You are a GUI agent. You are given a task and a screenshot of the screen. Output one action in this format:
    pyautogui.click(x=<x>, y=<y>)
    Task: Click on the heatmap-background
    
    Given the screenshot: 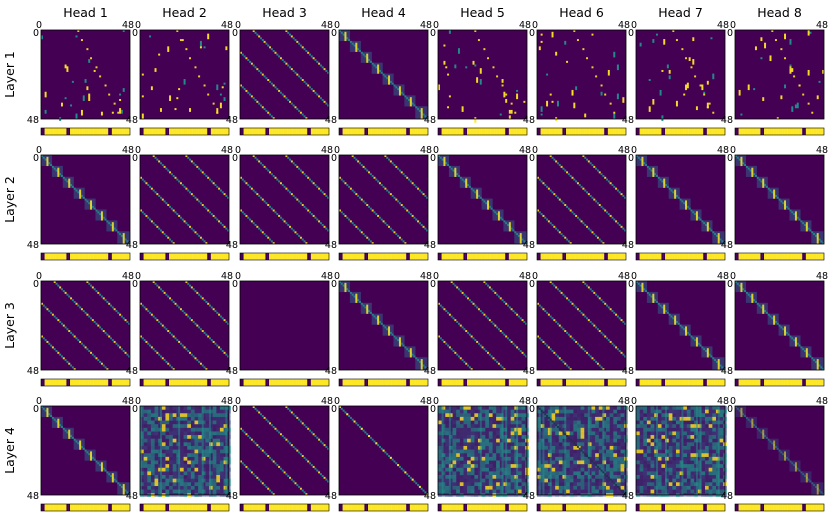 What is the action you would take?
    pyautogui.click(x=184, y=199)
    